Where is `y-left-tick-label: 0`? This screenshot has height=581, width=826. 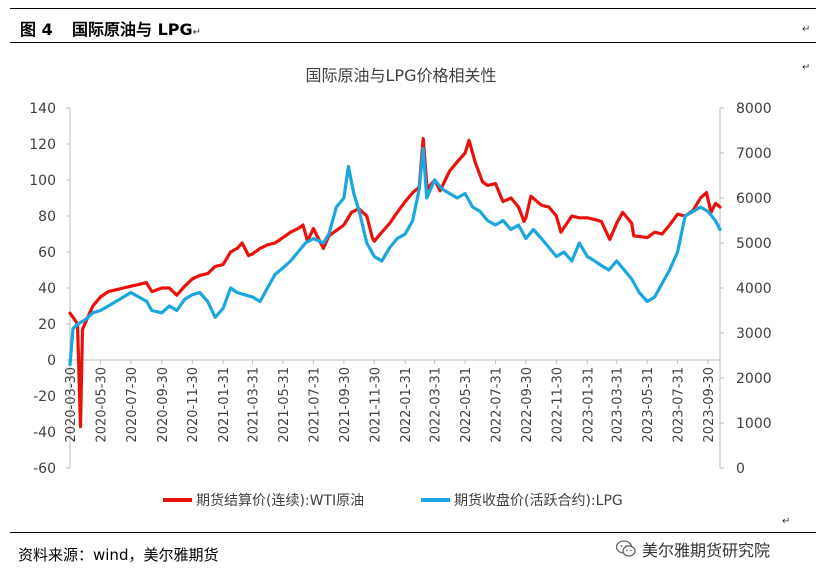
y-left-tick-label: 0 is located at coordinates (51, 361).